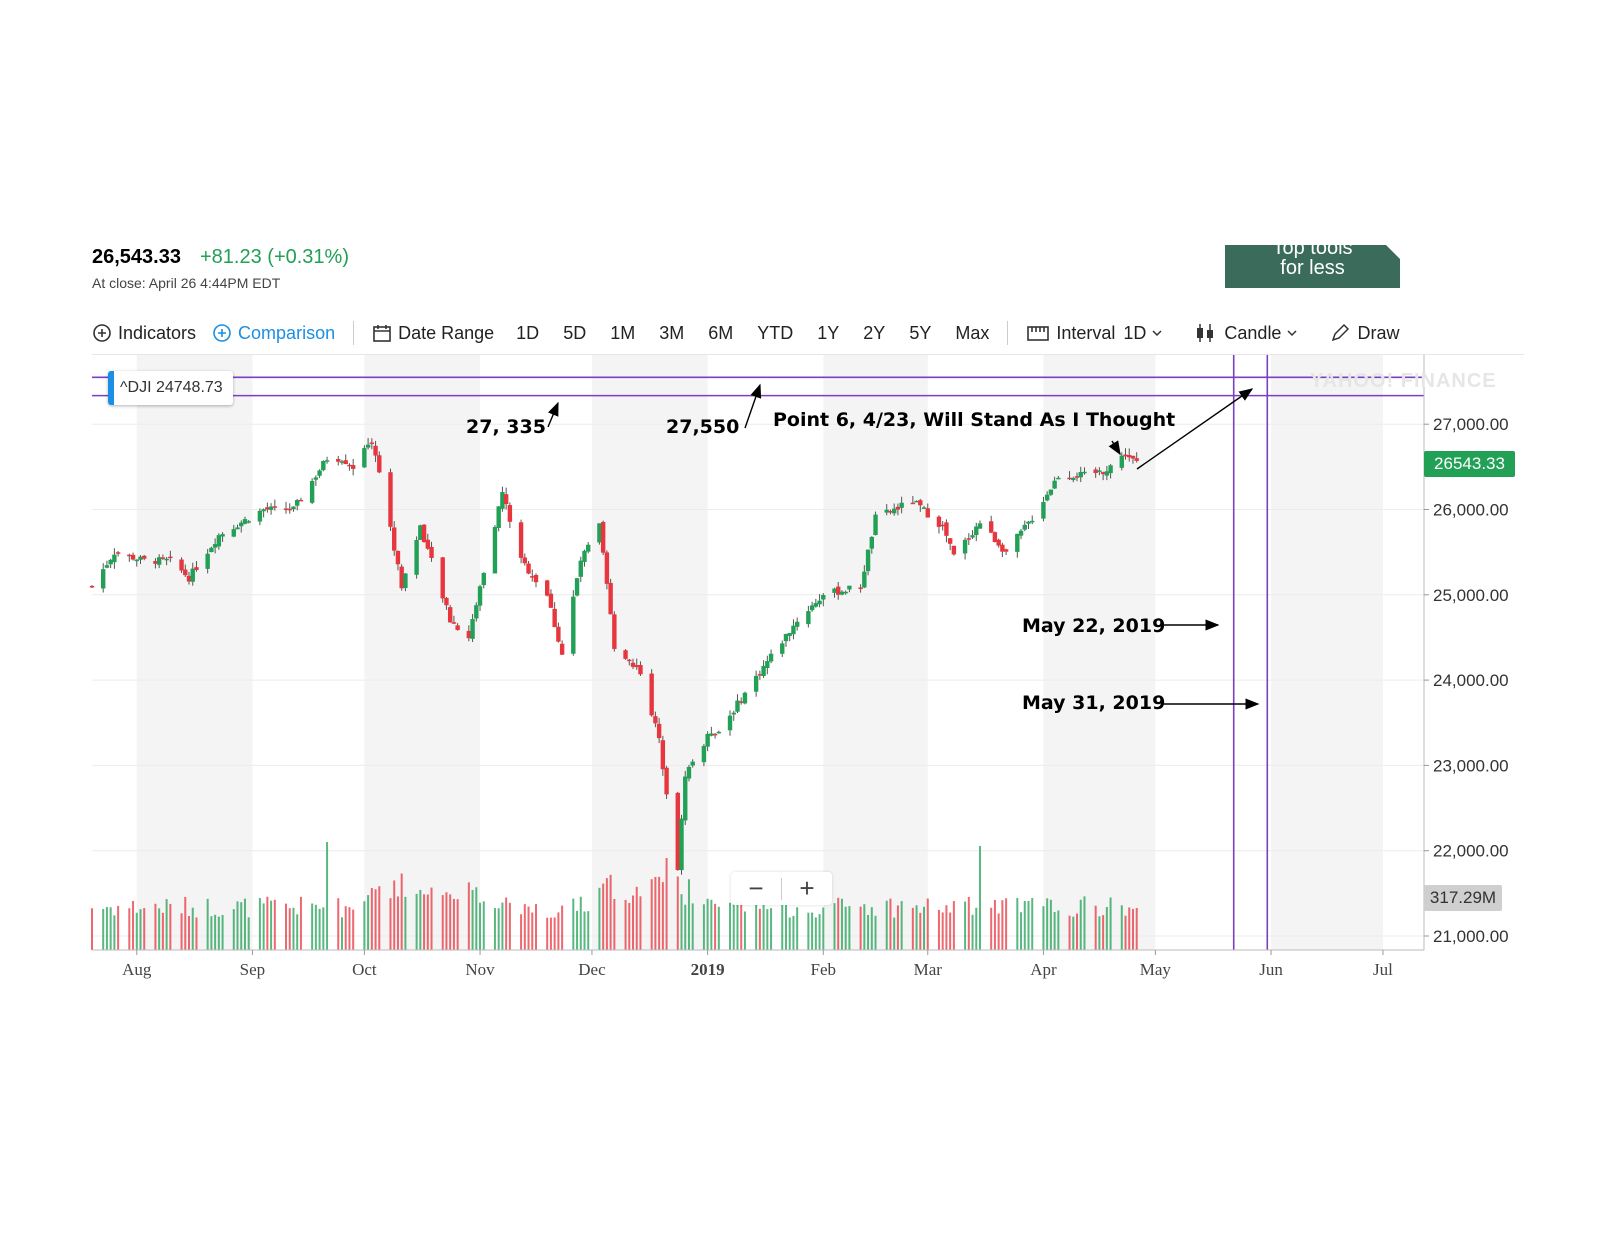 The width and height of the screenshot is (1600, 1237). I want to click on range-button-5d: 5D, so click(575, 332).